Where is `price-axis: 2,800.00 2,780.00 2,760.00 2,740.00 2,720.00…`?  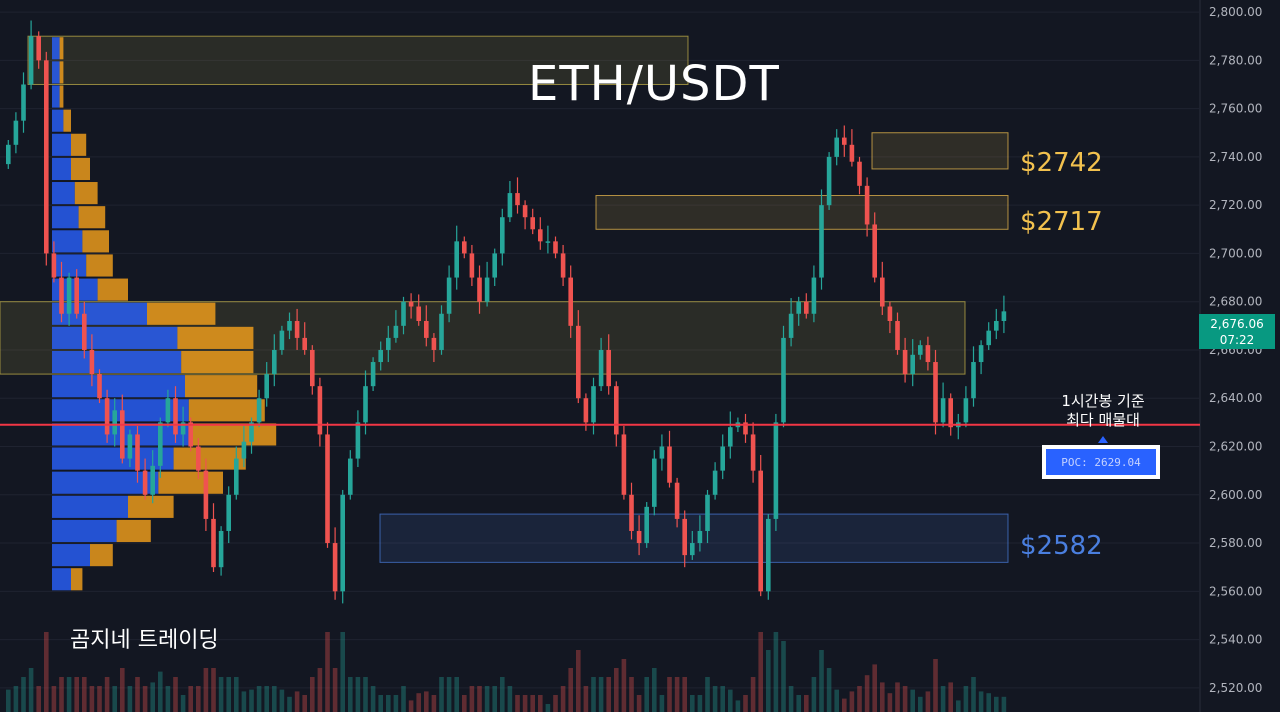 price-axis: 2,800.00 2,780.00 2,760.00 2,740.00 2,720.00… is located at coordinates (1235, 350).